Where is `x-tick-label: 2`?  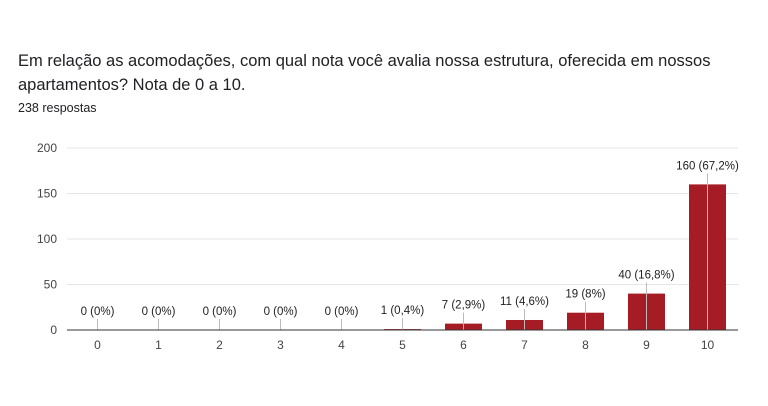 x-tick-label: 2 is located at coordinates (219, 345).